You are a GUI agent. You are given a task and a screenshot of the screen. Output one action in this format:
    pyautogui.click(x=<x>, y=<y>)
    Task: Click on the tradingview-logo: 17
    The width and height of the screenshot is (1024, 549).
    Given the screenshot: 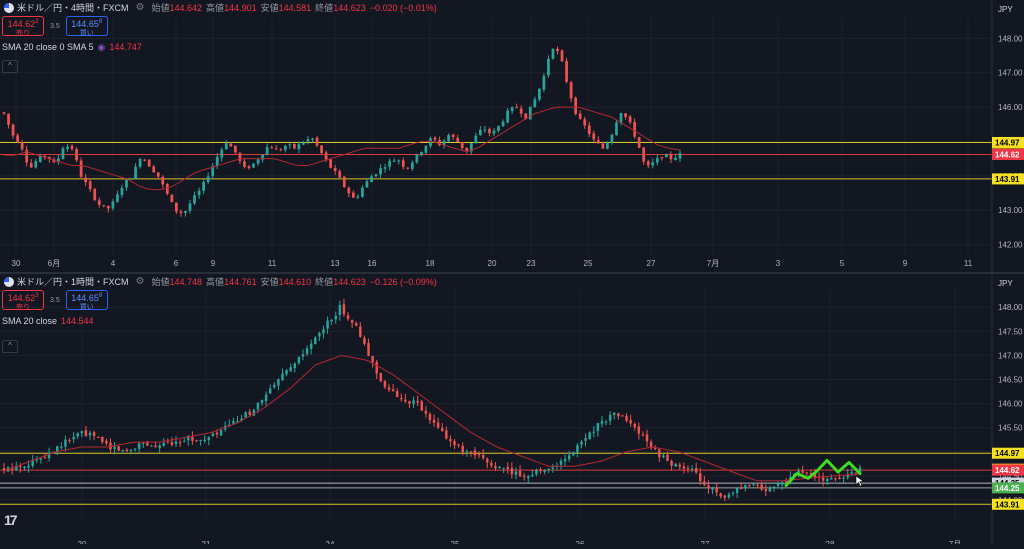 What is the action you would take?
    pyautogui.click(x=11, y=520)
    